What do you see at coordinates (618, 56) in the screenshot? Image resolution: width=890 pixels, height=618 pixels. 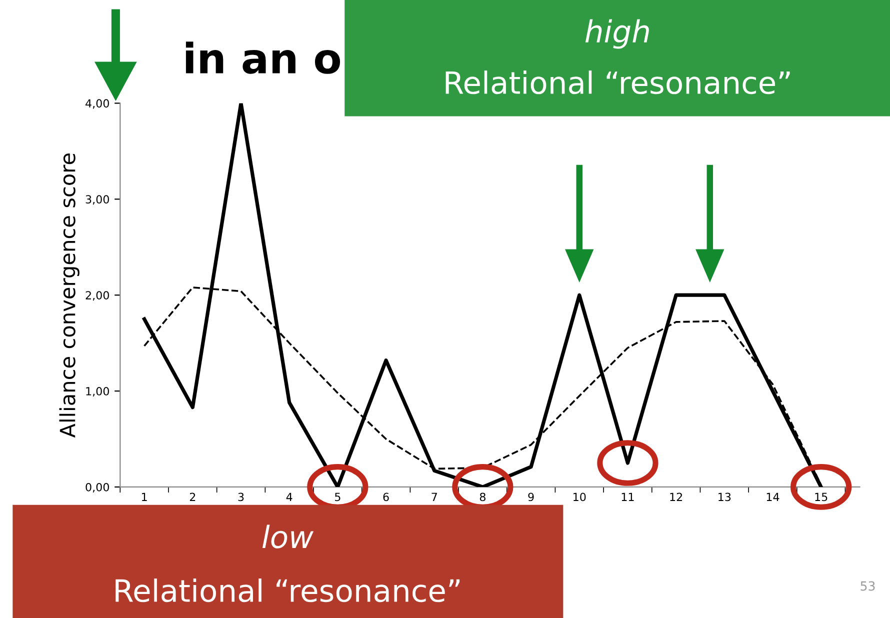 I see `text: high Relational “resonance”` at bounding box center [618, 56].